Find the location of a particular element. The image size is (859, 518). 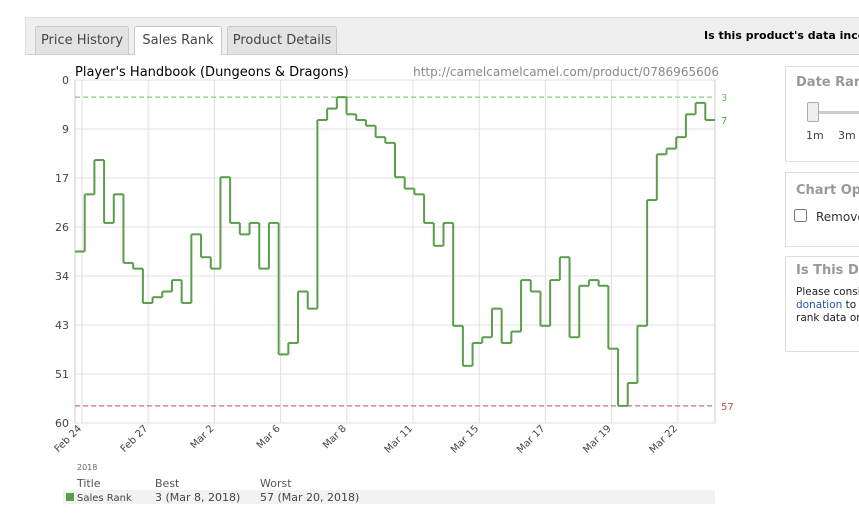

text-line: donation to h is located at coordinates (827, 305).